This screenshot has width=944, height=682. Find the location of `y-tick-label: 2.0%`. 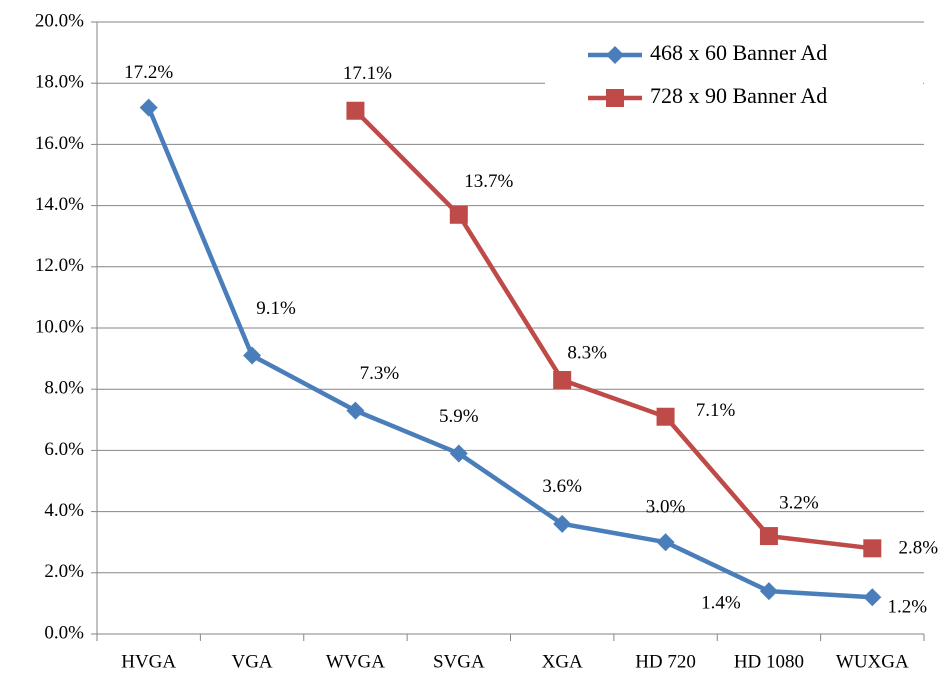

y-tick-label: 2.0% is located at coordinates (64, 571).